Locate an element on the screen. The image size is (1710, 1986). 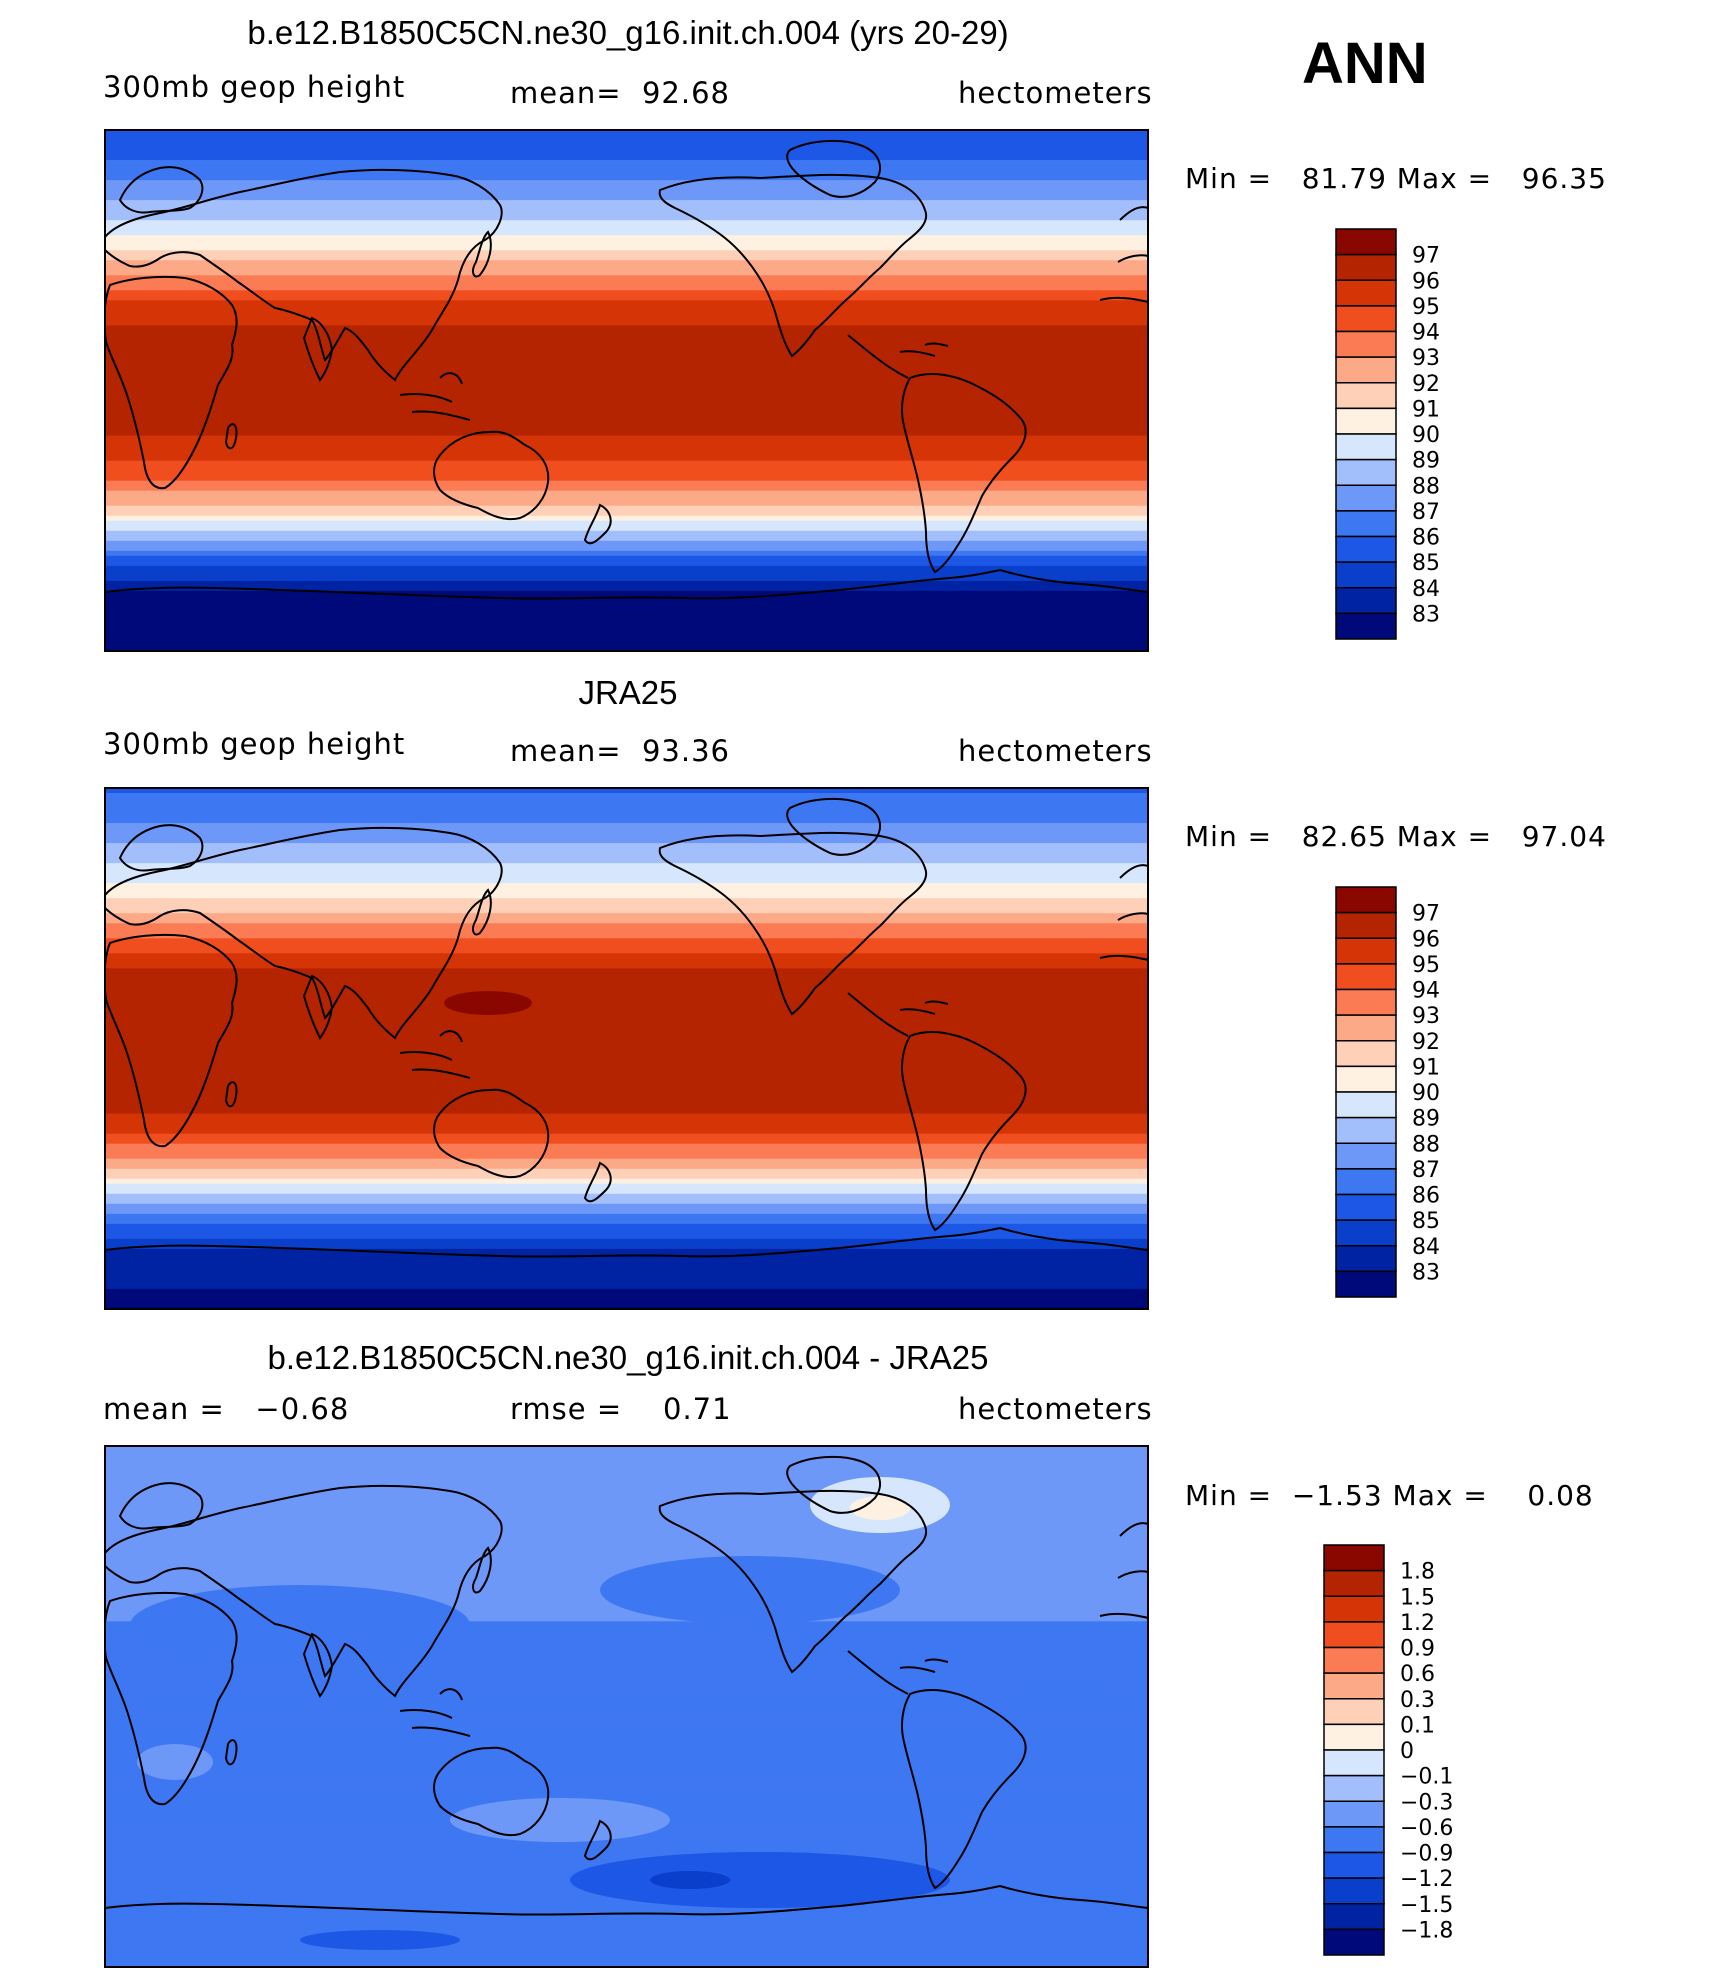
colorbar-label: 0.6 is located at coordinates (1417, 1674).